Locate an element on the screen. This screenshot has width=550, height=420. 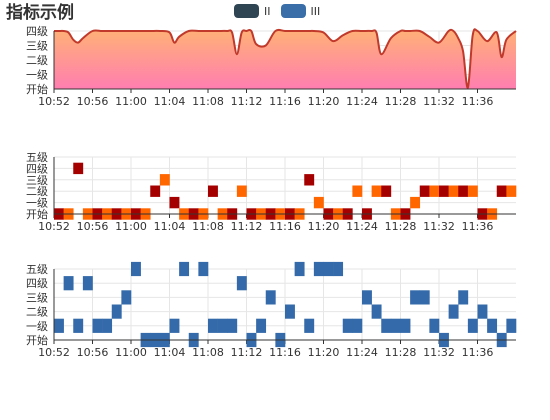
chart-title: 指标示例 is located at coordinates (40, 13).